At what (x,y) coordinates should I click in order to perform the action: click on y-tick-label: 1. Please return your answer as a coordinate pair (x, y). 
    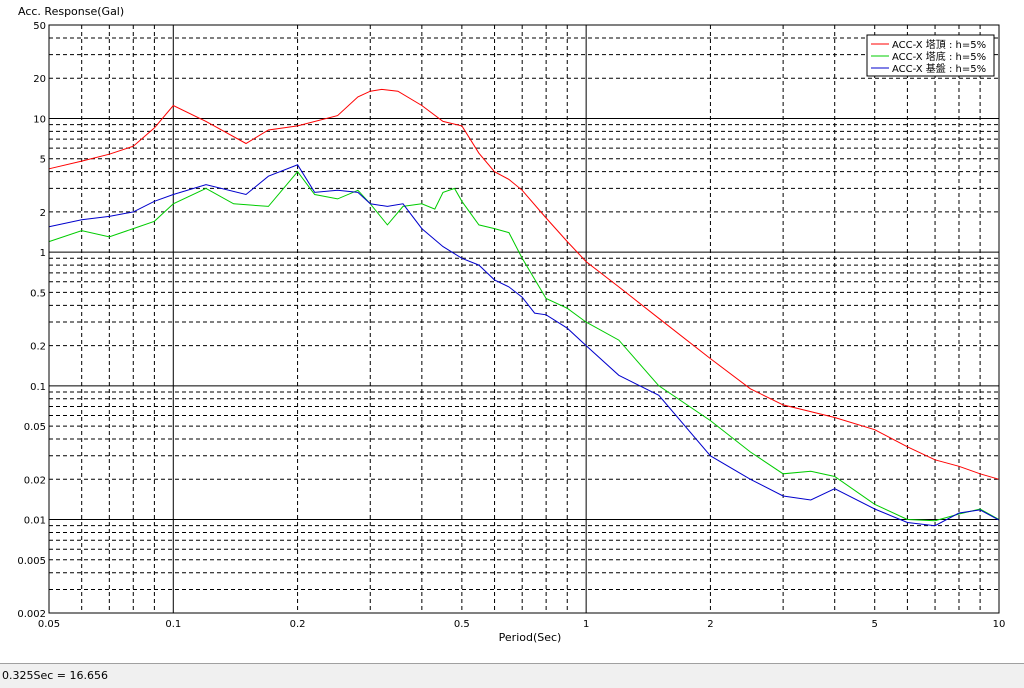
    Looking at the image, I should click on (43, 253).